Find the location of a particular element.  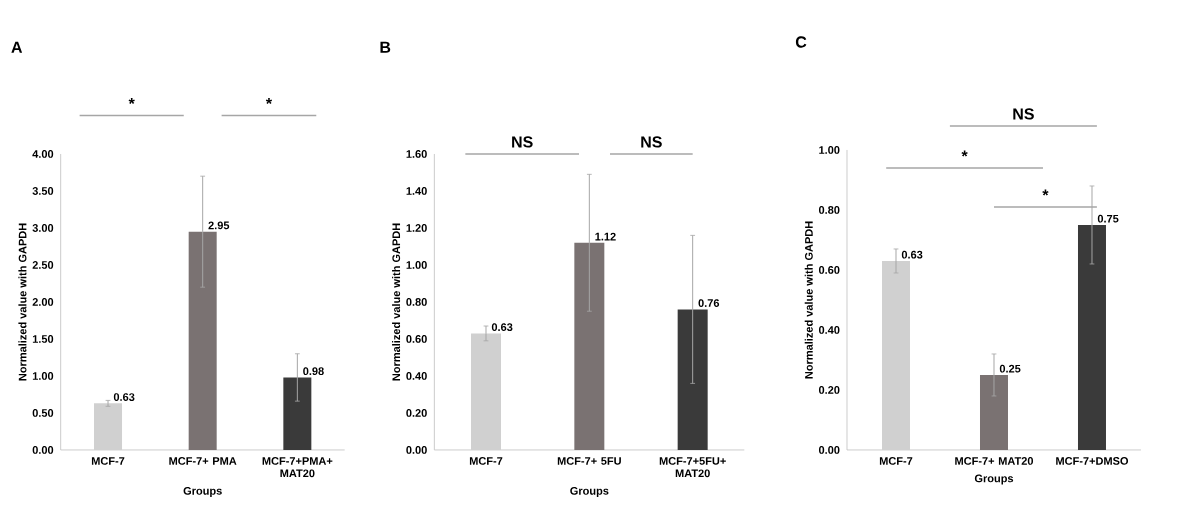

chart-title: C is located at coordinates (801, 42).